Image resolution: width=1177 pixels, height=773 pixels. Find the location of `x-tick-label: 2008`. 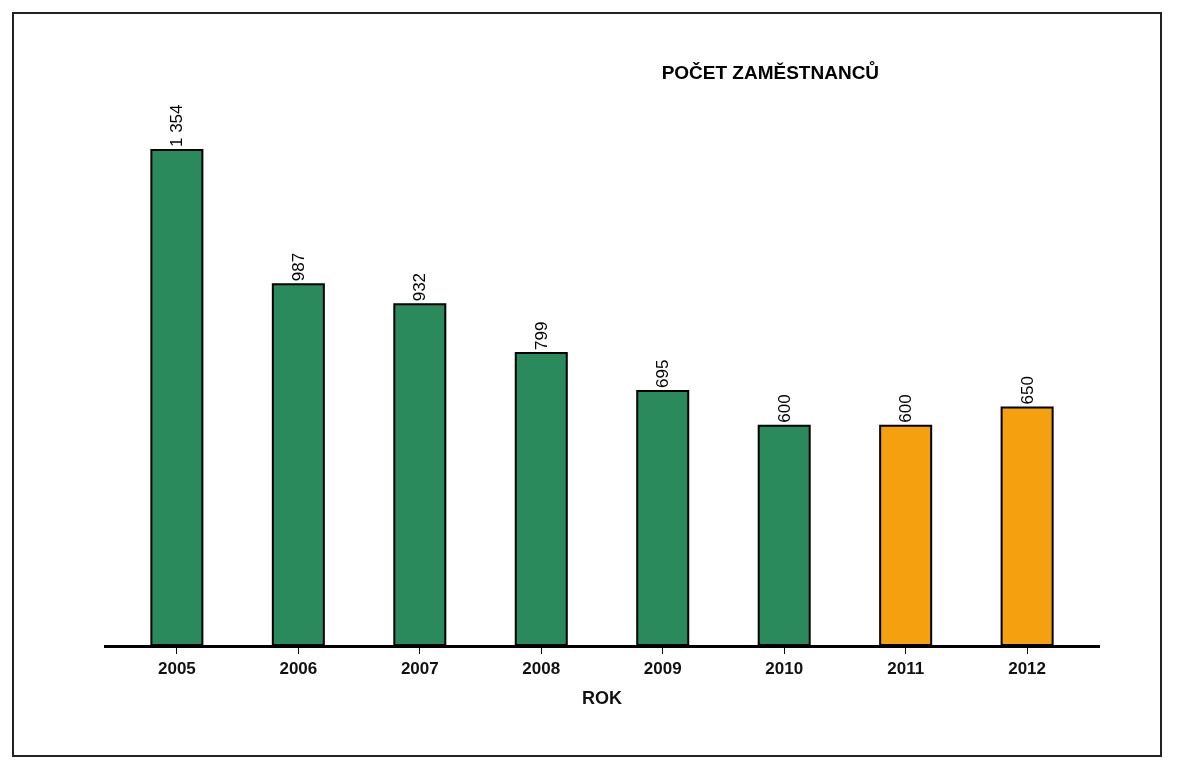

x-tick-label: 2008 is located at coordinates (541, 669).